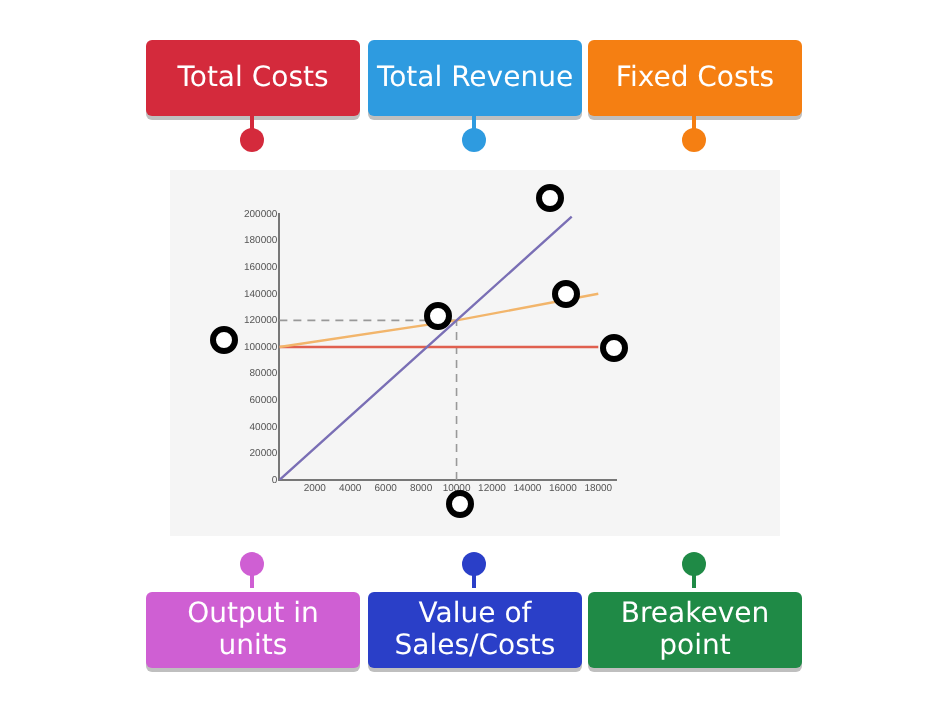 This screenshot has width=948, height=710. I want to click on text: Breakeven point, so click(695, 630).